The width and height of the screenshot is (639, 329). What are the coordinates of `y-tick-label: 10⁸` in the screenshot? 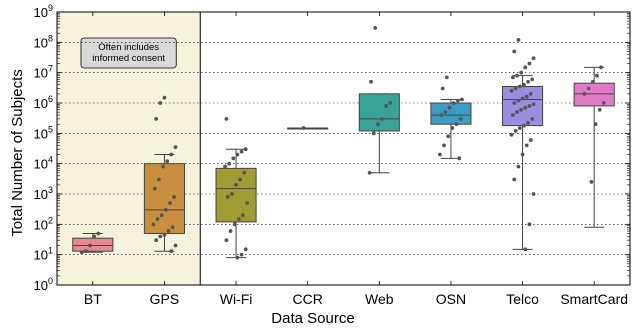 It's located at (43, 41).